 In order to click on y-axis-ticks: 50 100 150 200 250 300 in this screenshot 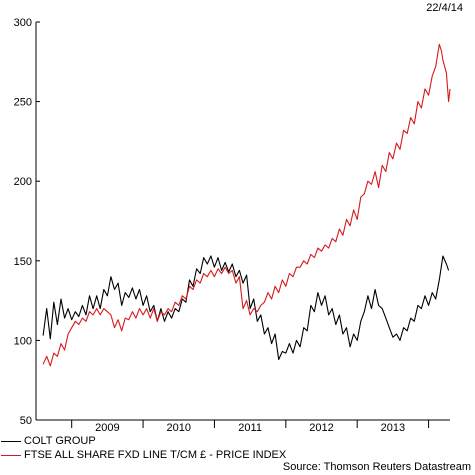, I will do `click(27, 222)`.